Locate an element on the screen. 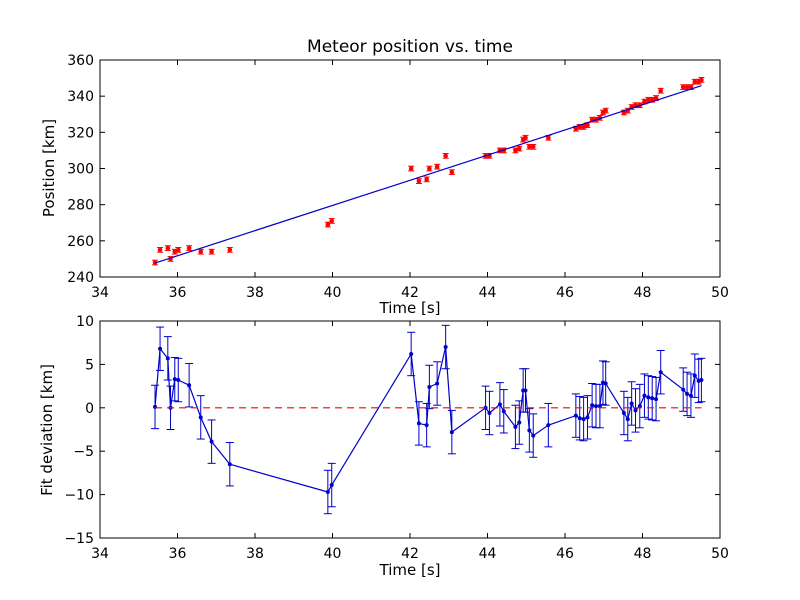 This screenshot has width=800, height=600. y-tick-label: 320 is located at coordinates (80, 133).